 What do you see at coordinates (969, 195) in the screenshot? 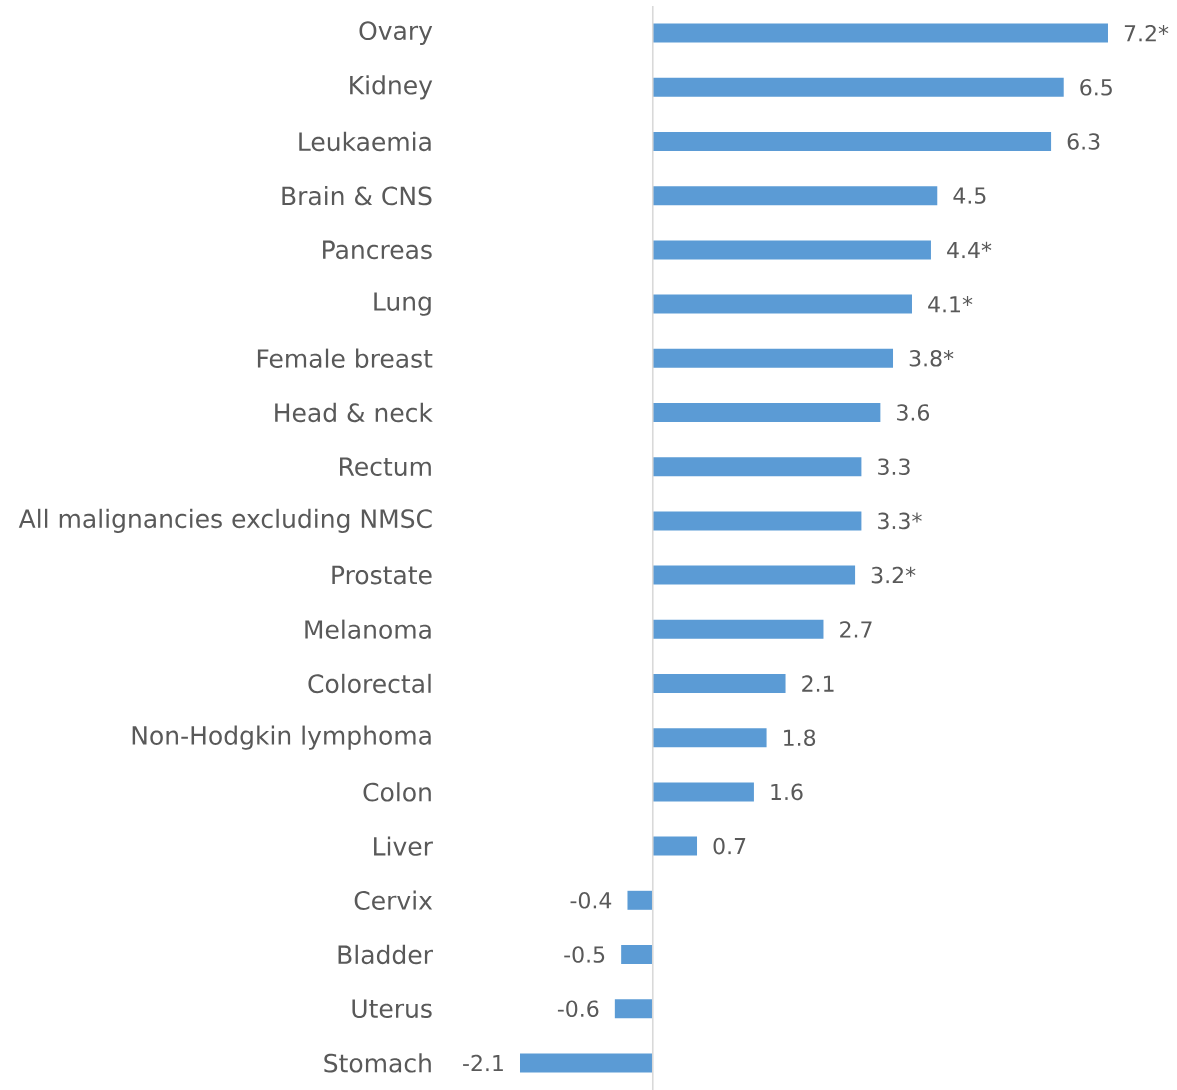
I see `data-label: 4.5` at bounding box center [969, 195].